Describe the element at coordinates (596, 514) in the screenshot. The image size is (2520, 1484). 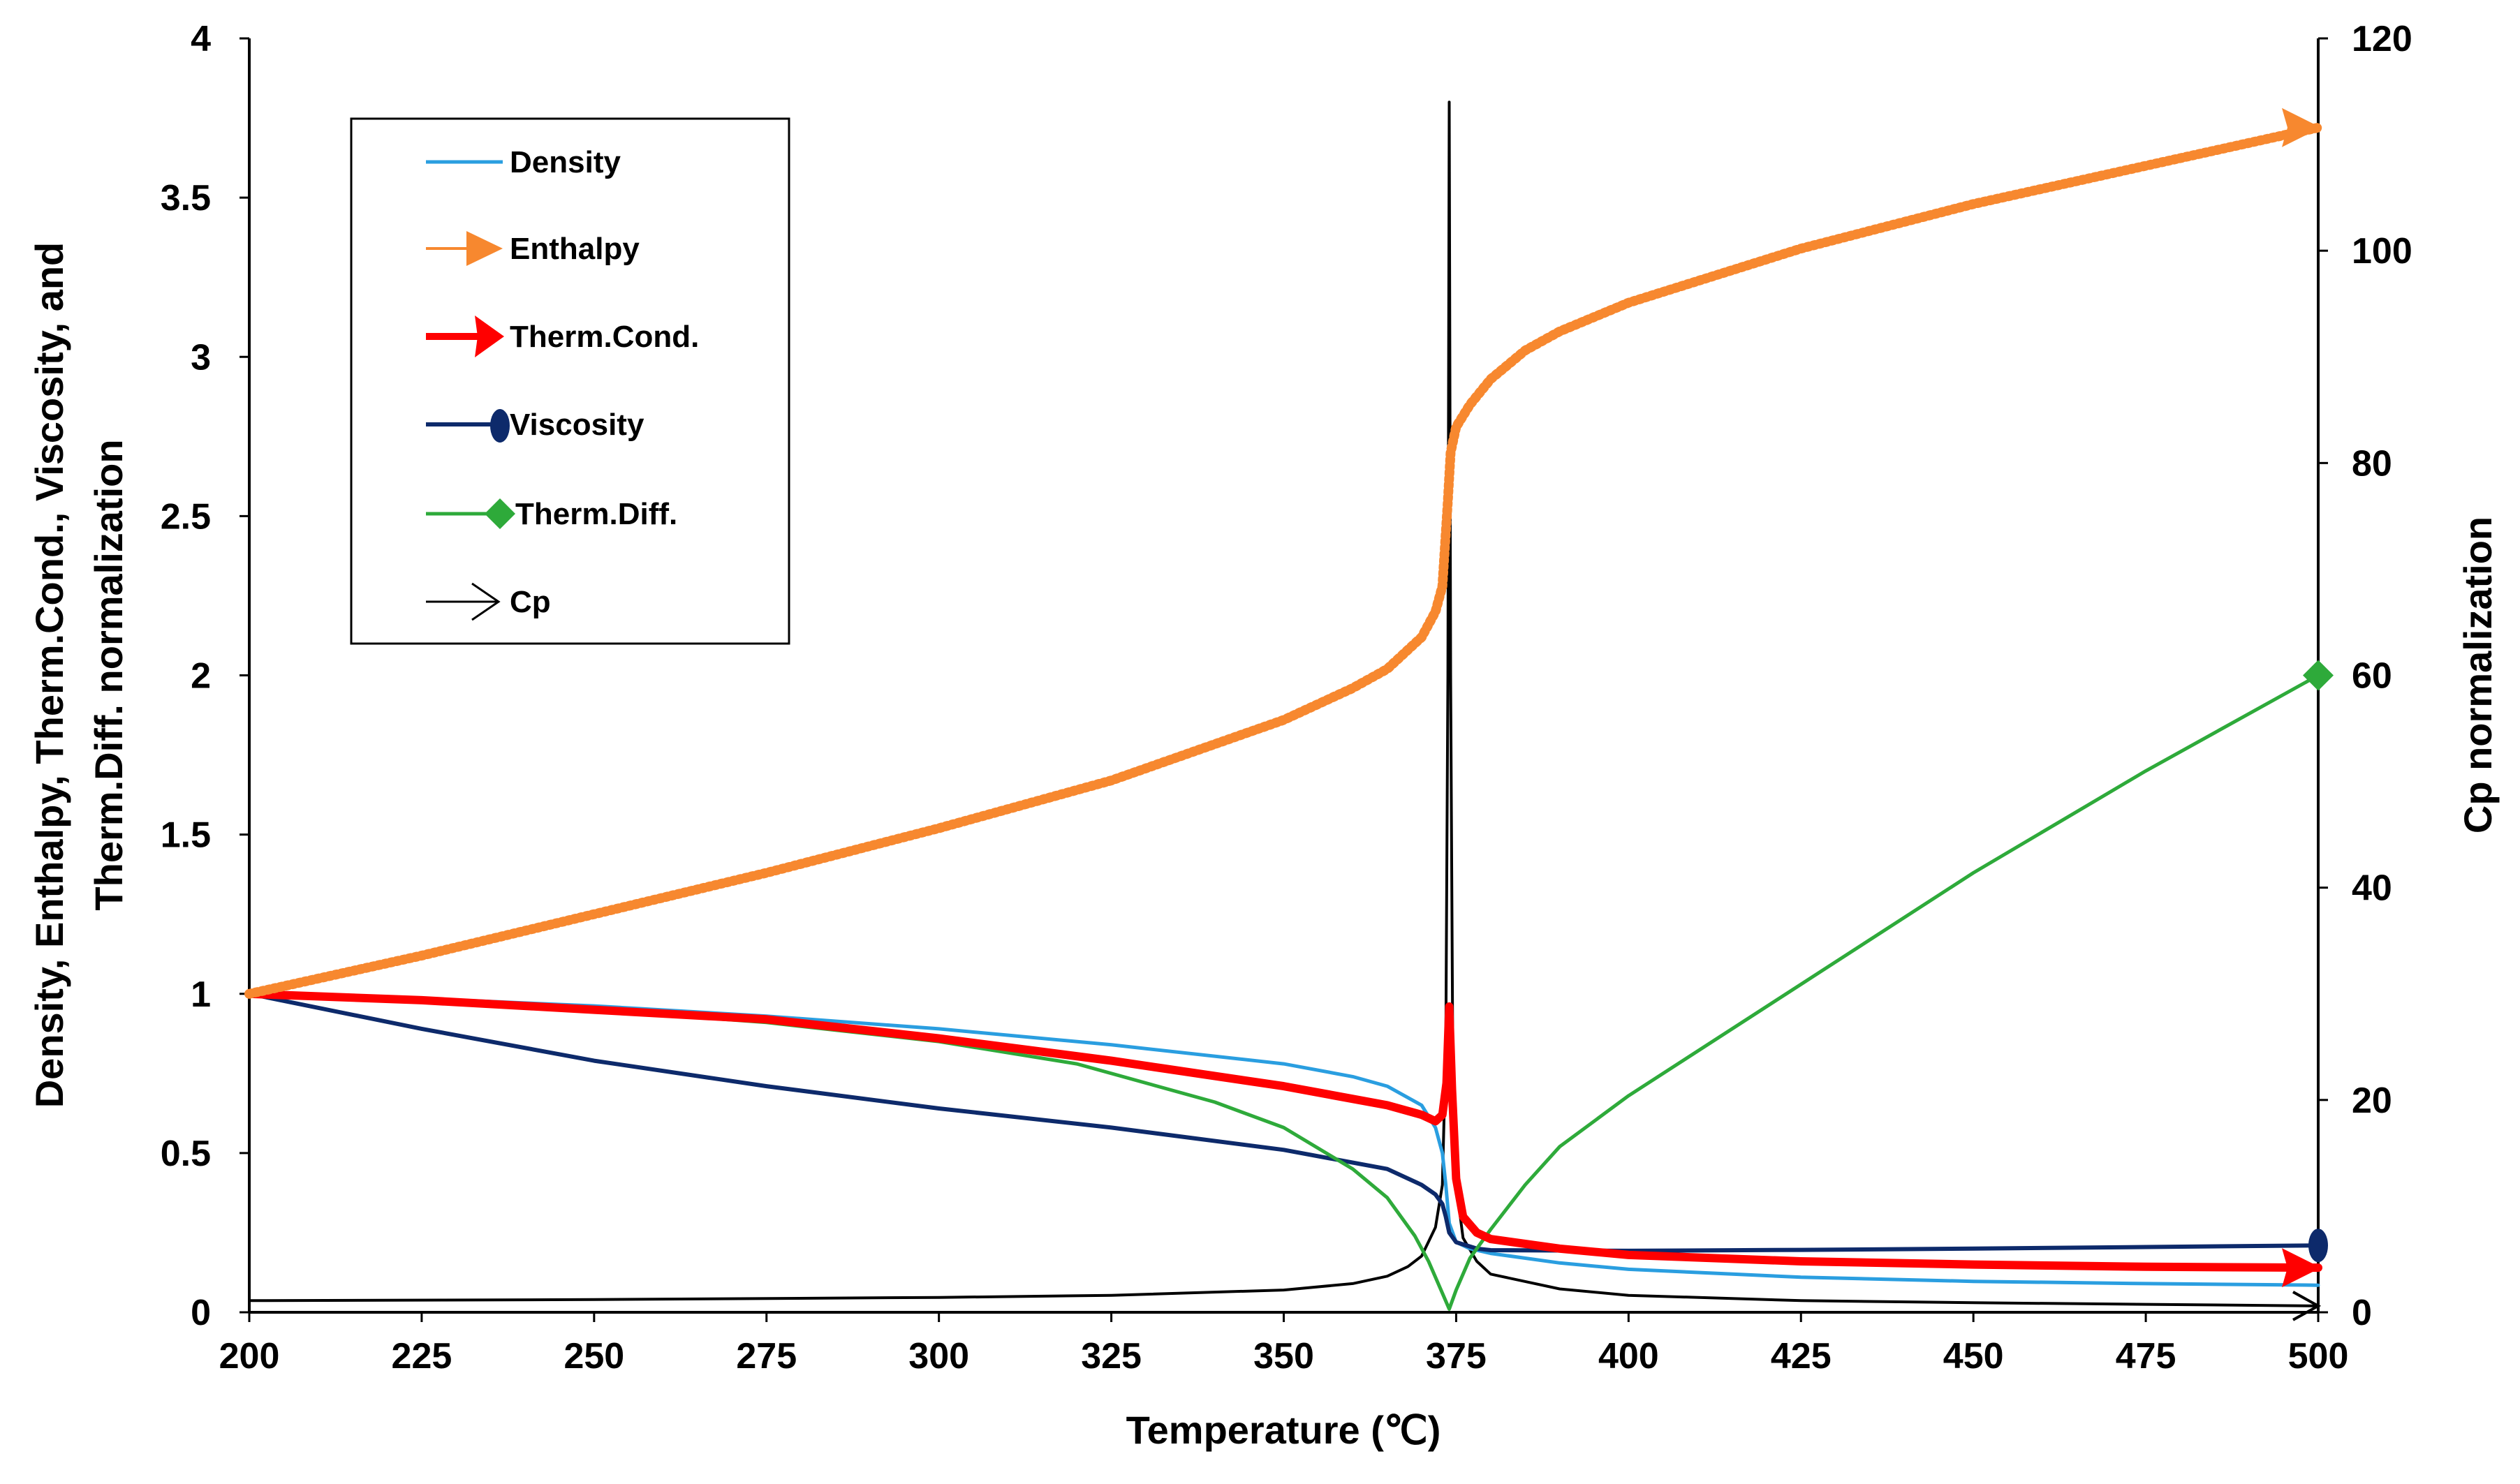
I see `legend-label-thermdiff: Therm.Diff.` at that location.